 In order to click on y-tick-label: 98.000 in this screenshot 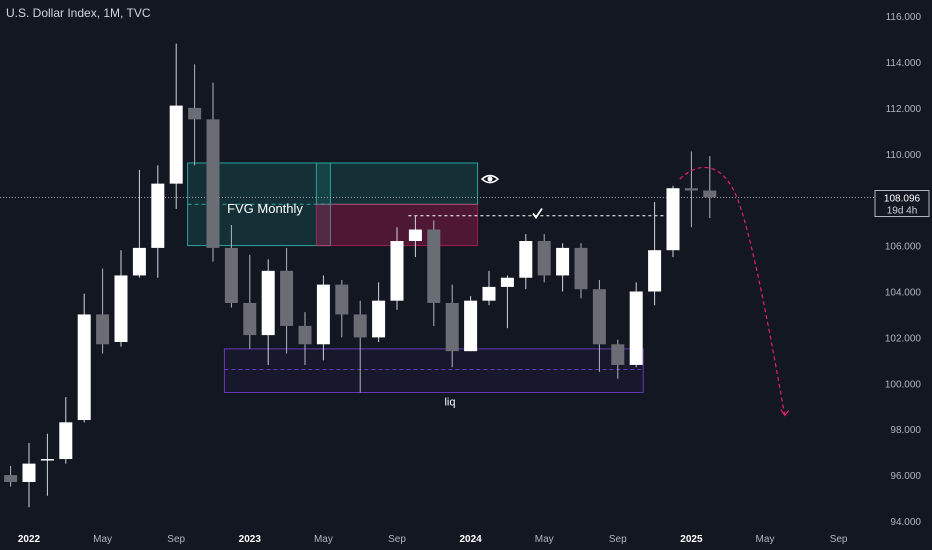, I will do `click(905, 430)`.